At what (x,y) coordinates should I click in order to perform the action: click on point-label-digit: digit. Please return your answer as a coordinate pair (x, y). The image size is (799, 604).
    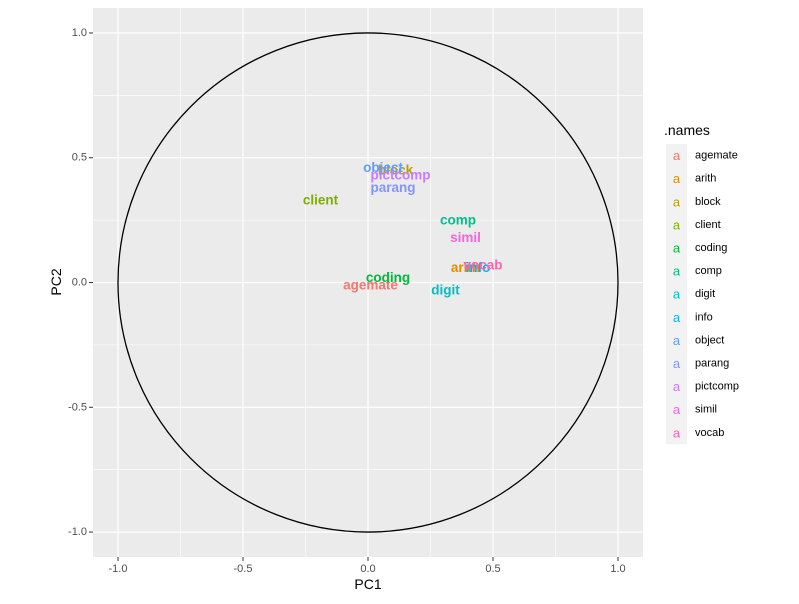
    Looking at the image, I should click on (445, 289).